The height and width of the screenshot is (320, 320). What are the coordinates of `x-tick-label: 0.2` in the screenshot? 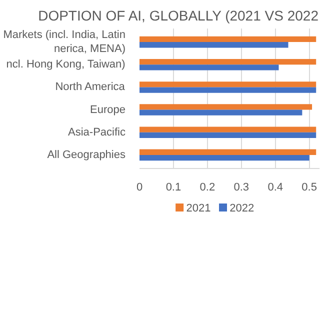 It's located at (208, 188).